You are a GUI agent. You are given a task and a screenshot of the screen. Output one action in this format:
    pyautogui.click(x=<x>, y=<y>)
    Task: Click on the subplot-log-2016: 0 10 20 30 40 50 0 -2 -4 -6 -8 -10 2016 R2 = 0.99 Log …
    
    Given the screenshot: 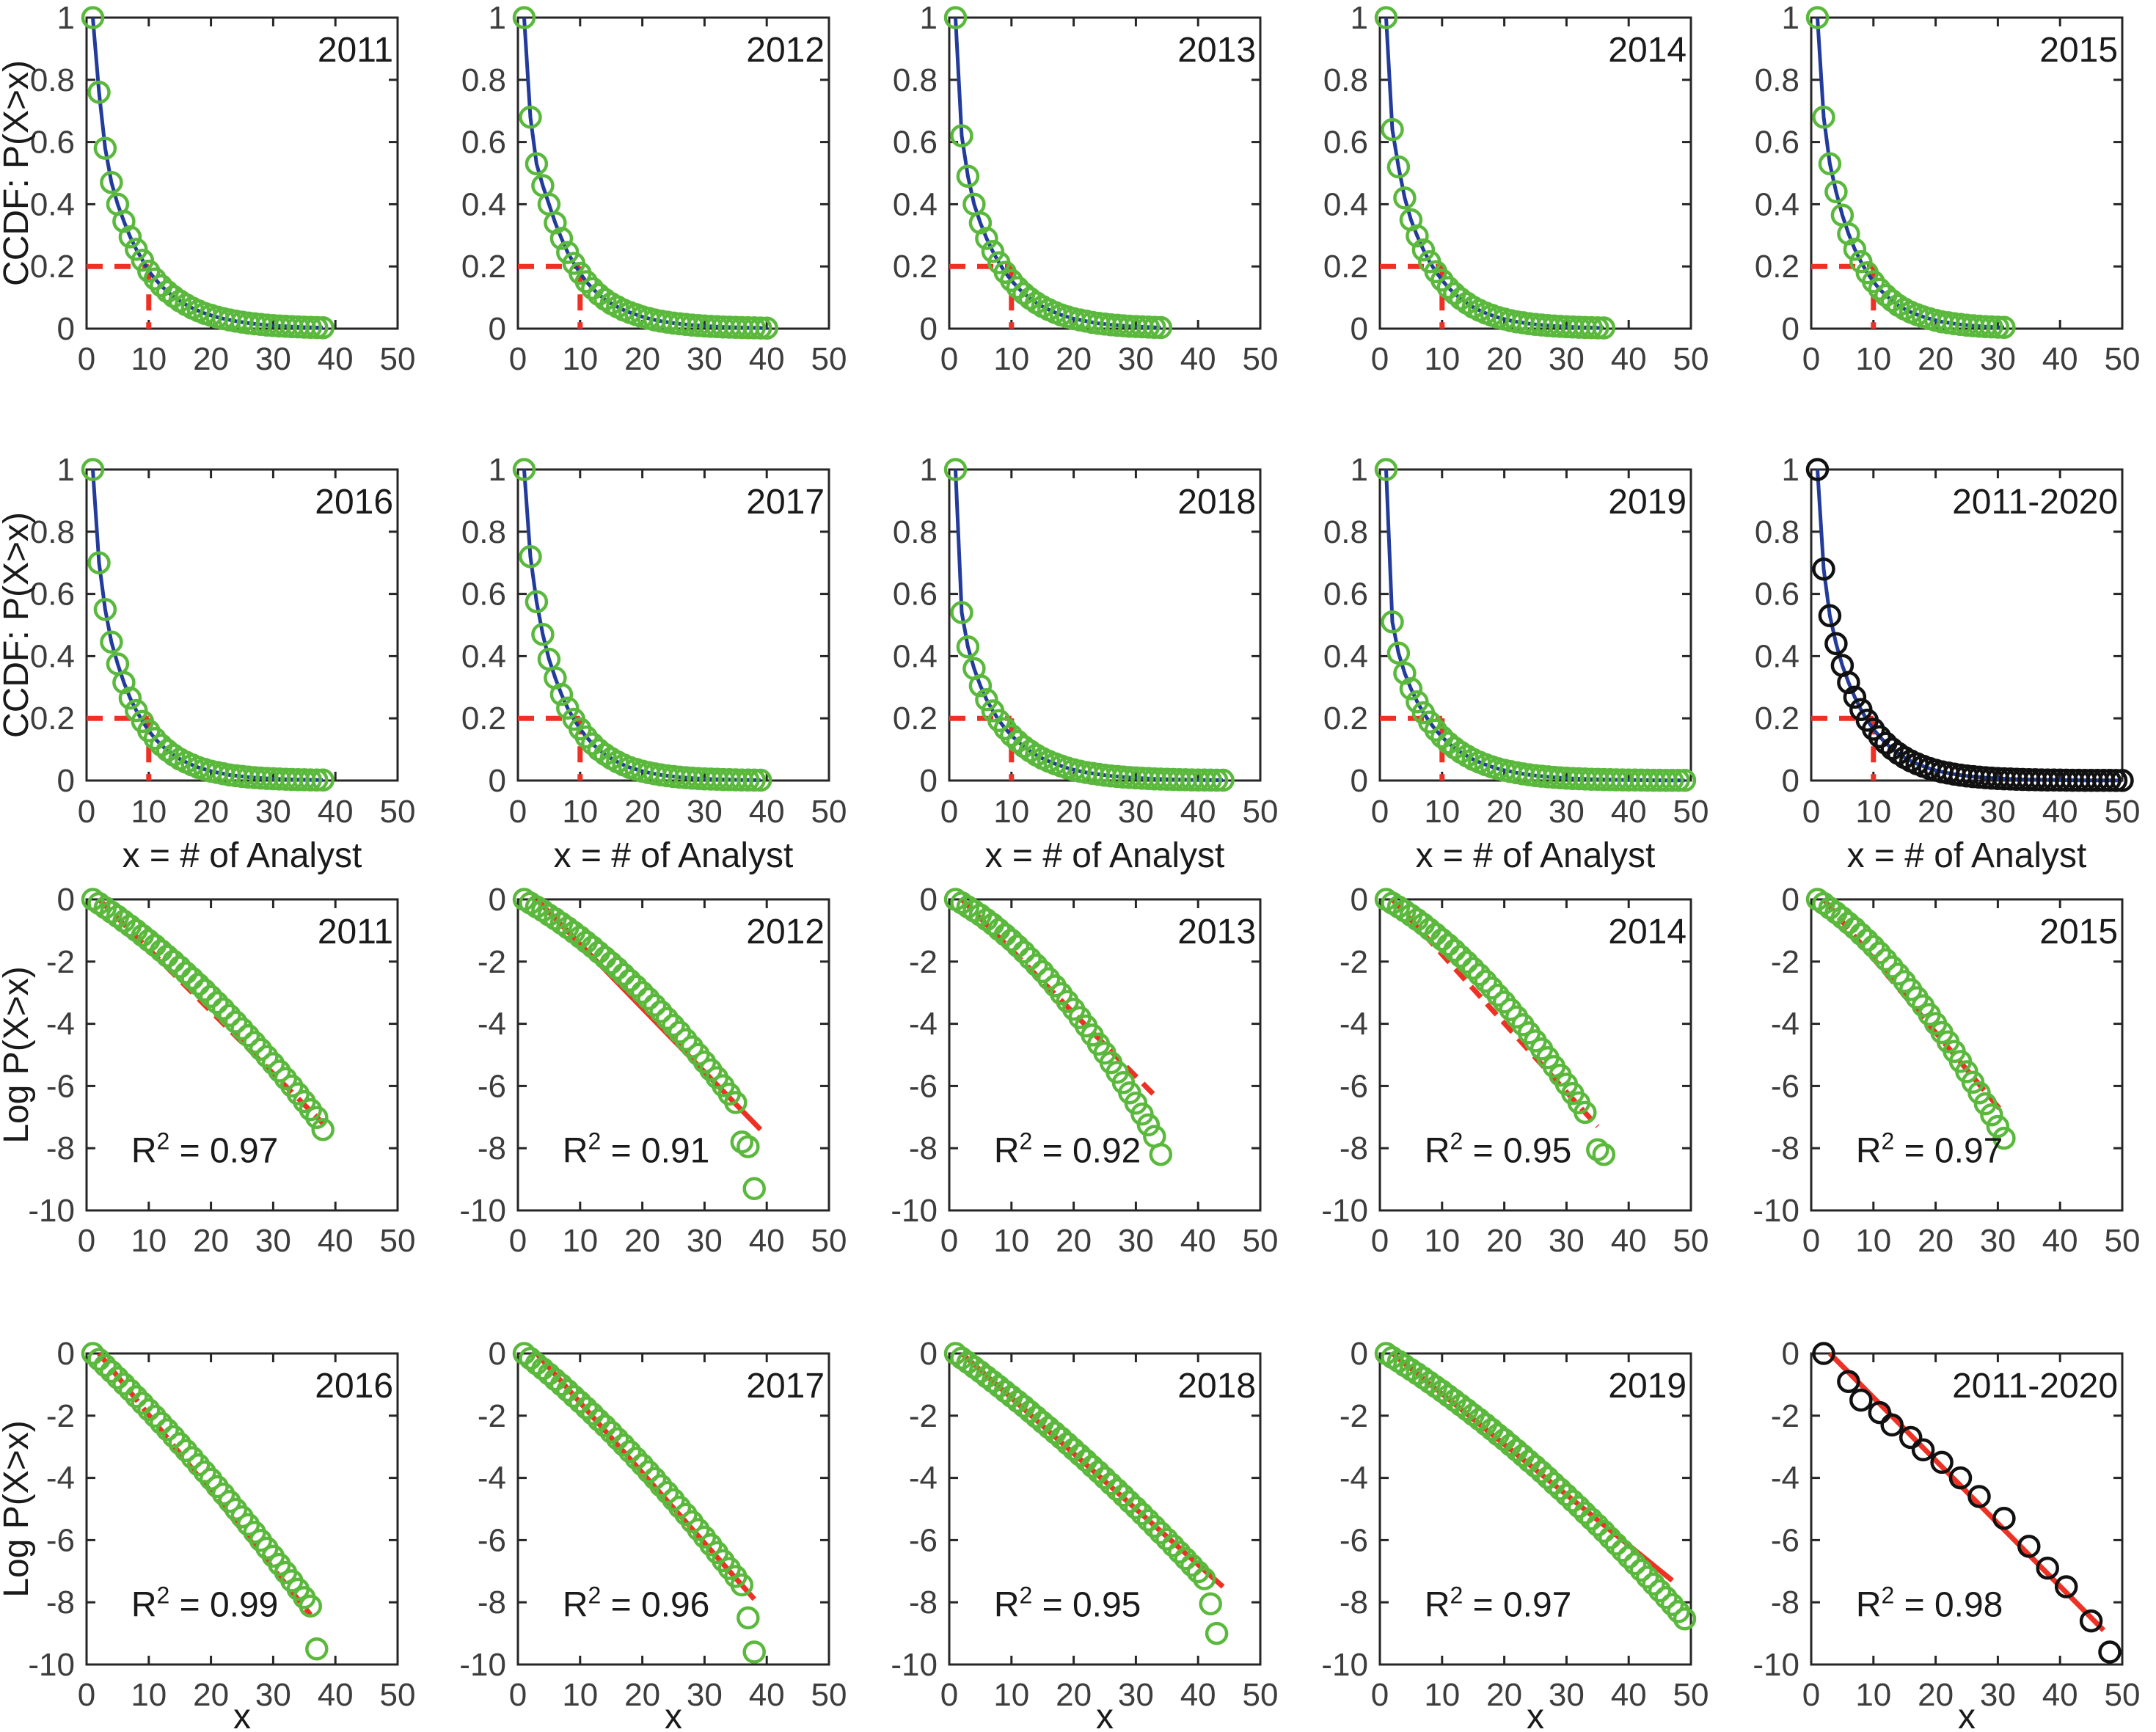 What is the action you would take?
    pyautogui.click(x=216, y=1495)
    